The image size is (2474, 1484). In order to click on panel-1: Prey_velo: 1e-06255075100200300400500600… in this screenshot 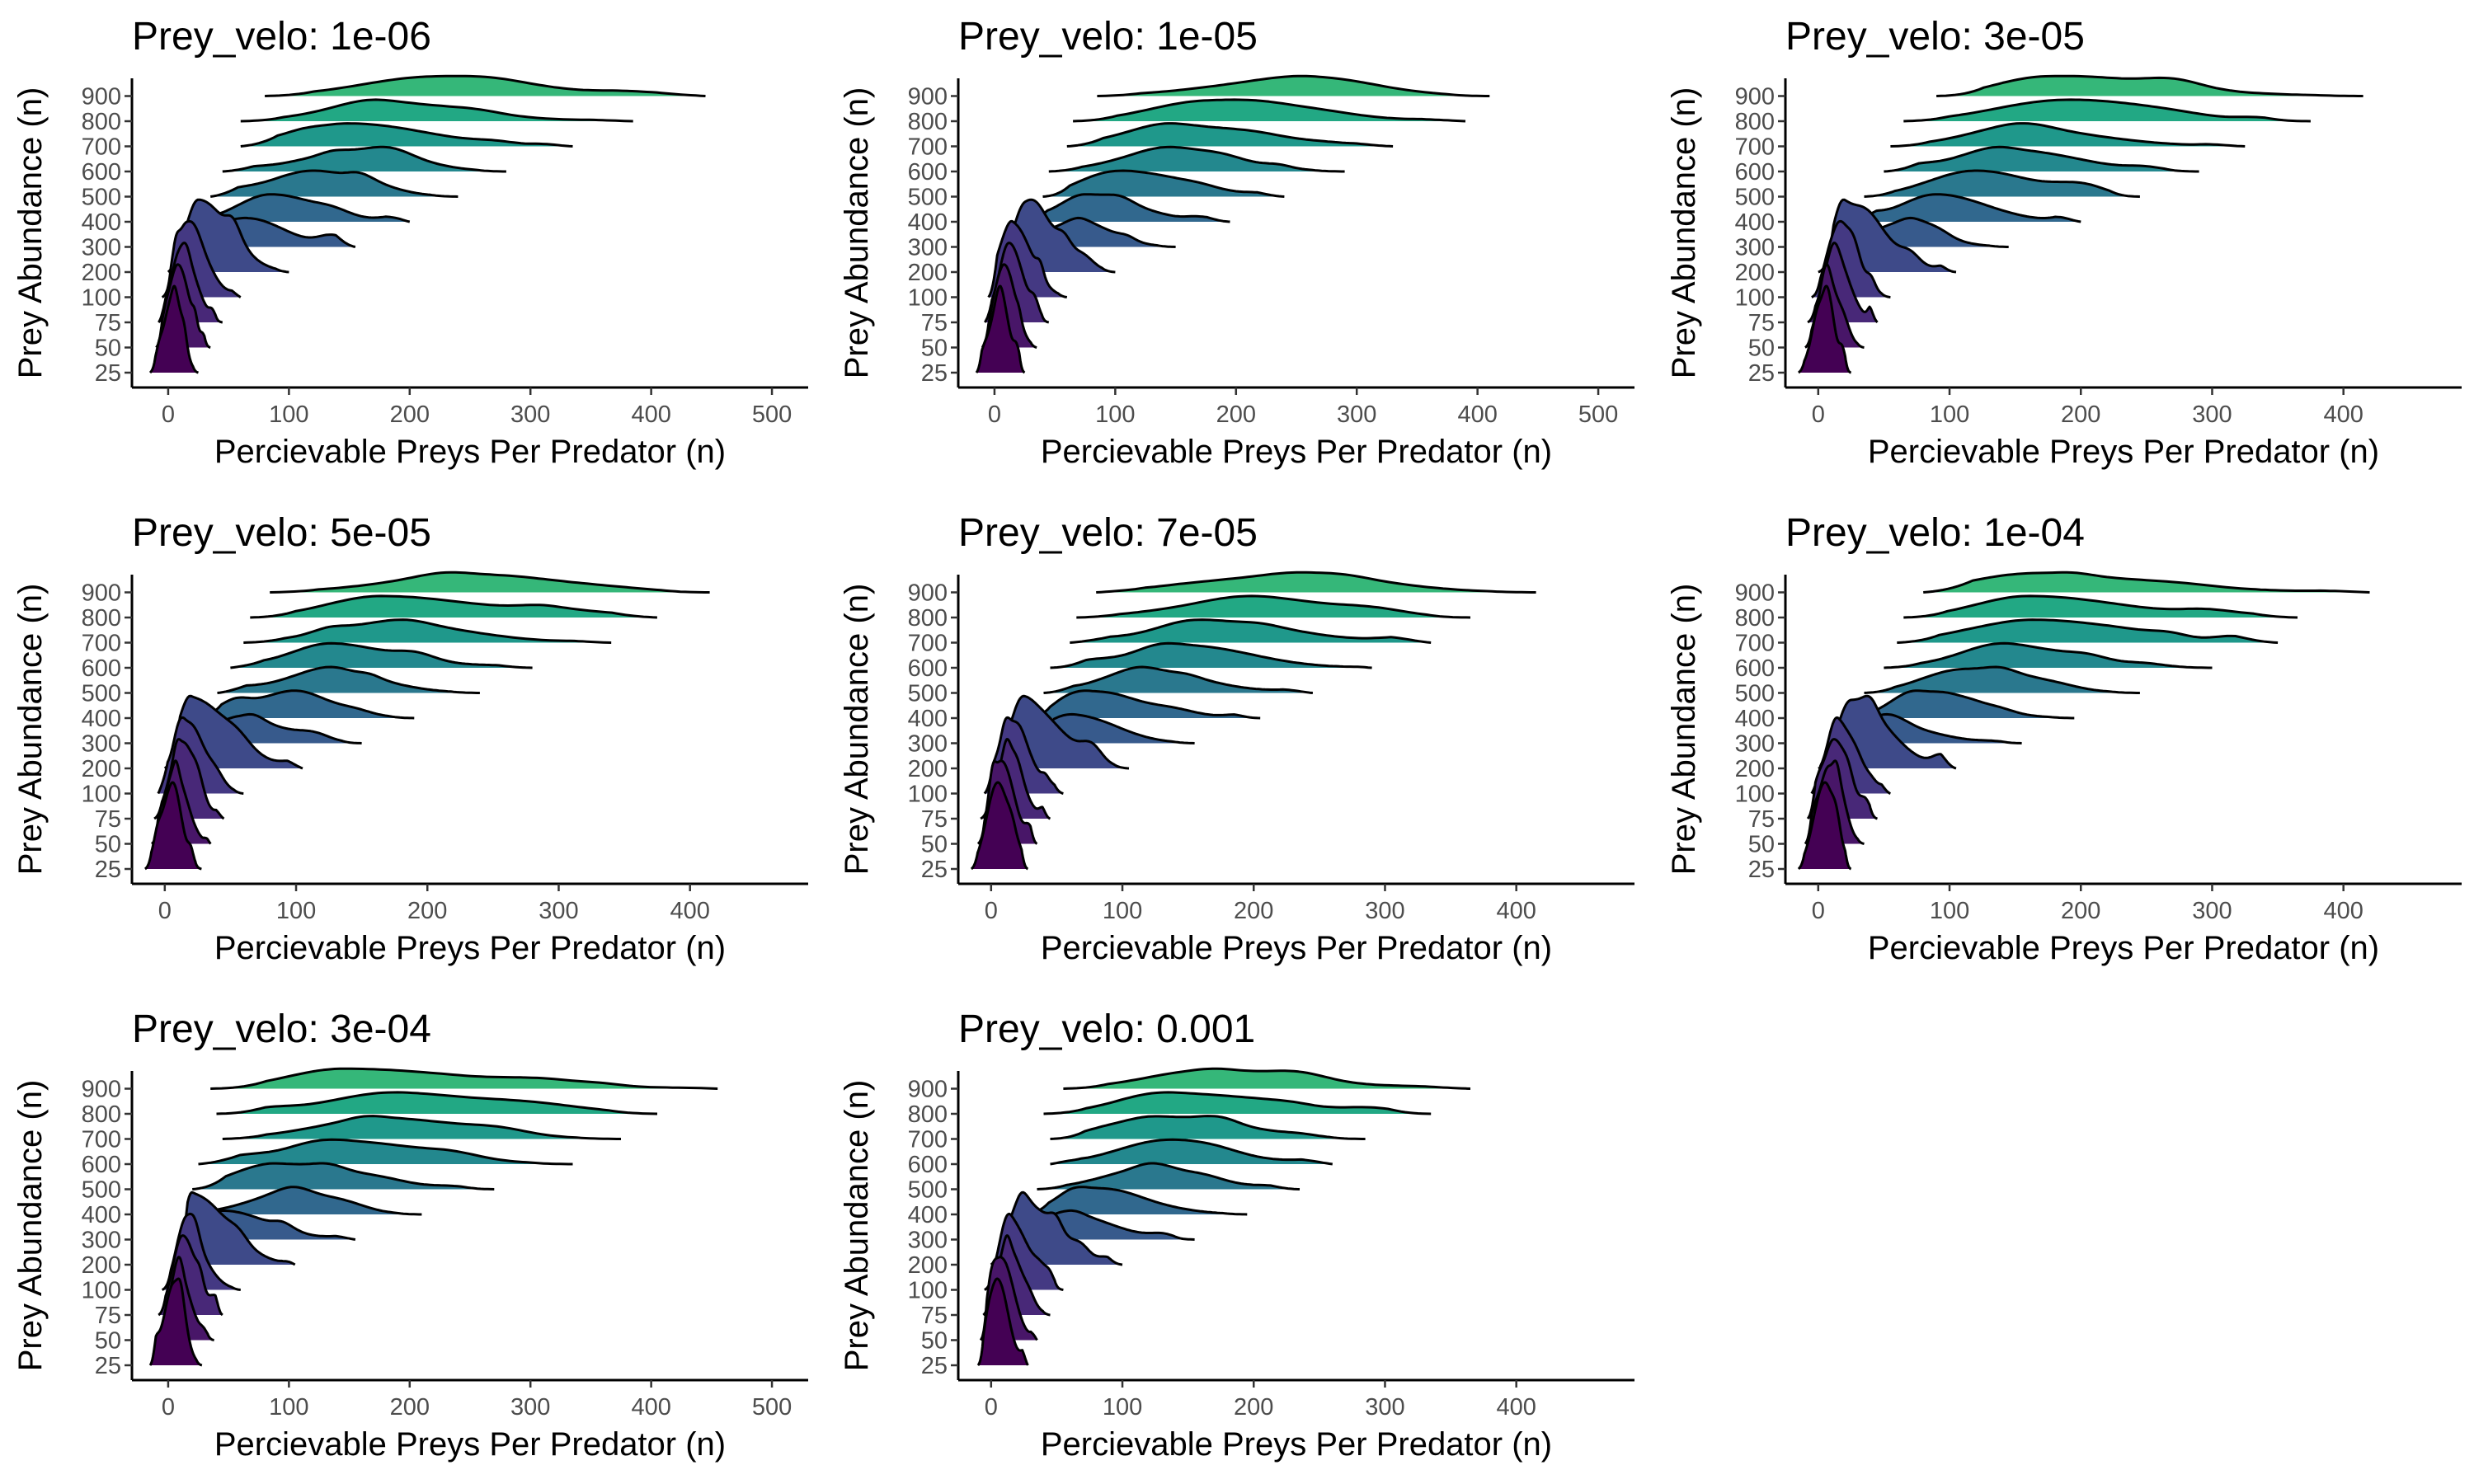, I will do `click(410, 242)`.